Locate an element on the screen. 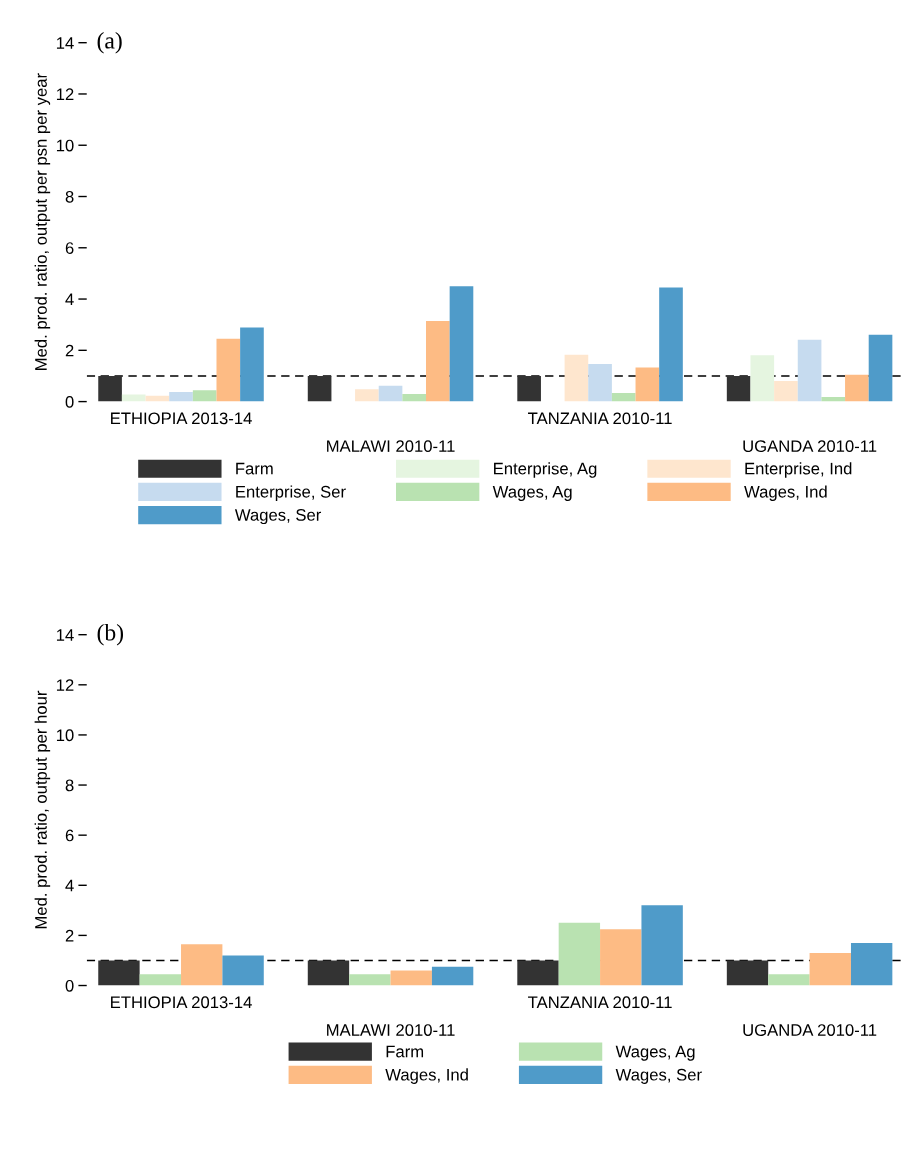 Image resolution: width=913 pixels, height=1154 pixels. chart-title: (a) is located at coordinates (109, 42).